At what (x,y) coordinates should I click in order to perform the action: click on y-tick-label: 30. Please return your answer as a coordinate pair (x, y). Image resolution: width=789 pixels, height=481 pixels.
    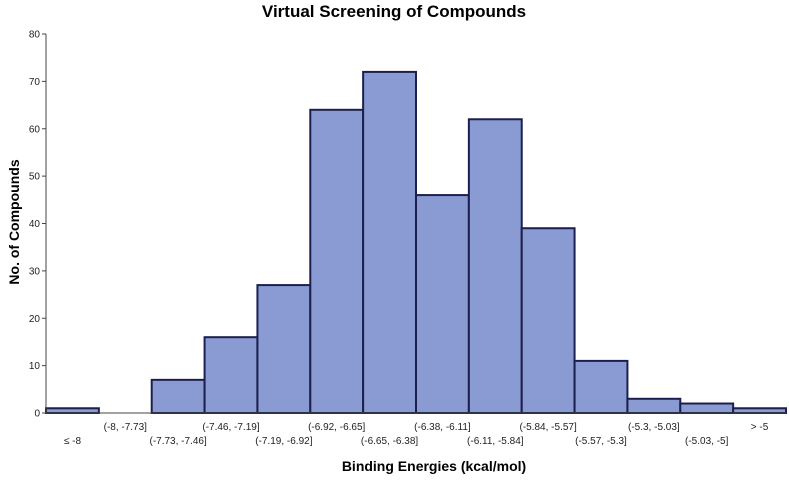
    Looking at the image, I should click on (35, 271).